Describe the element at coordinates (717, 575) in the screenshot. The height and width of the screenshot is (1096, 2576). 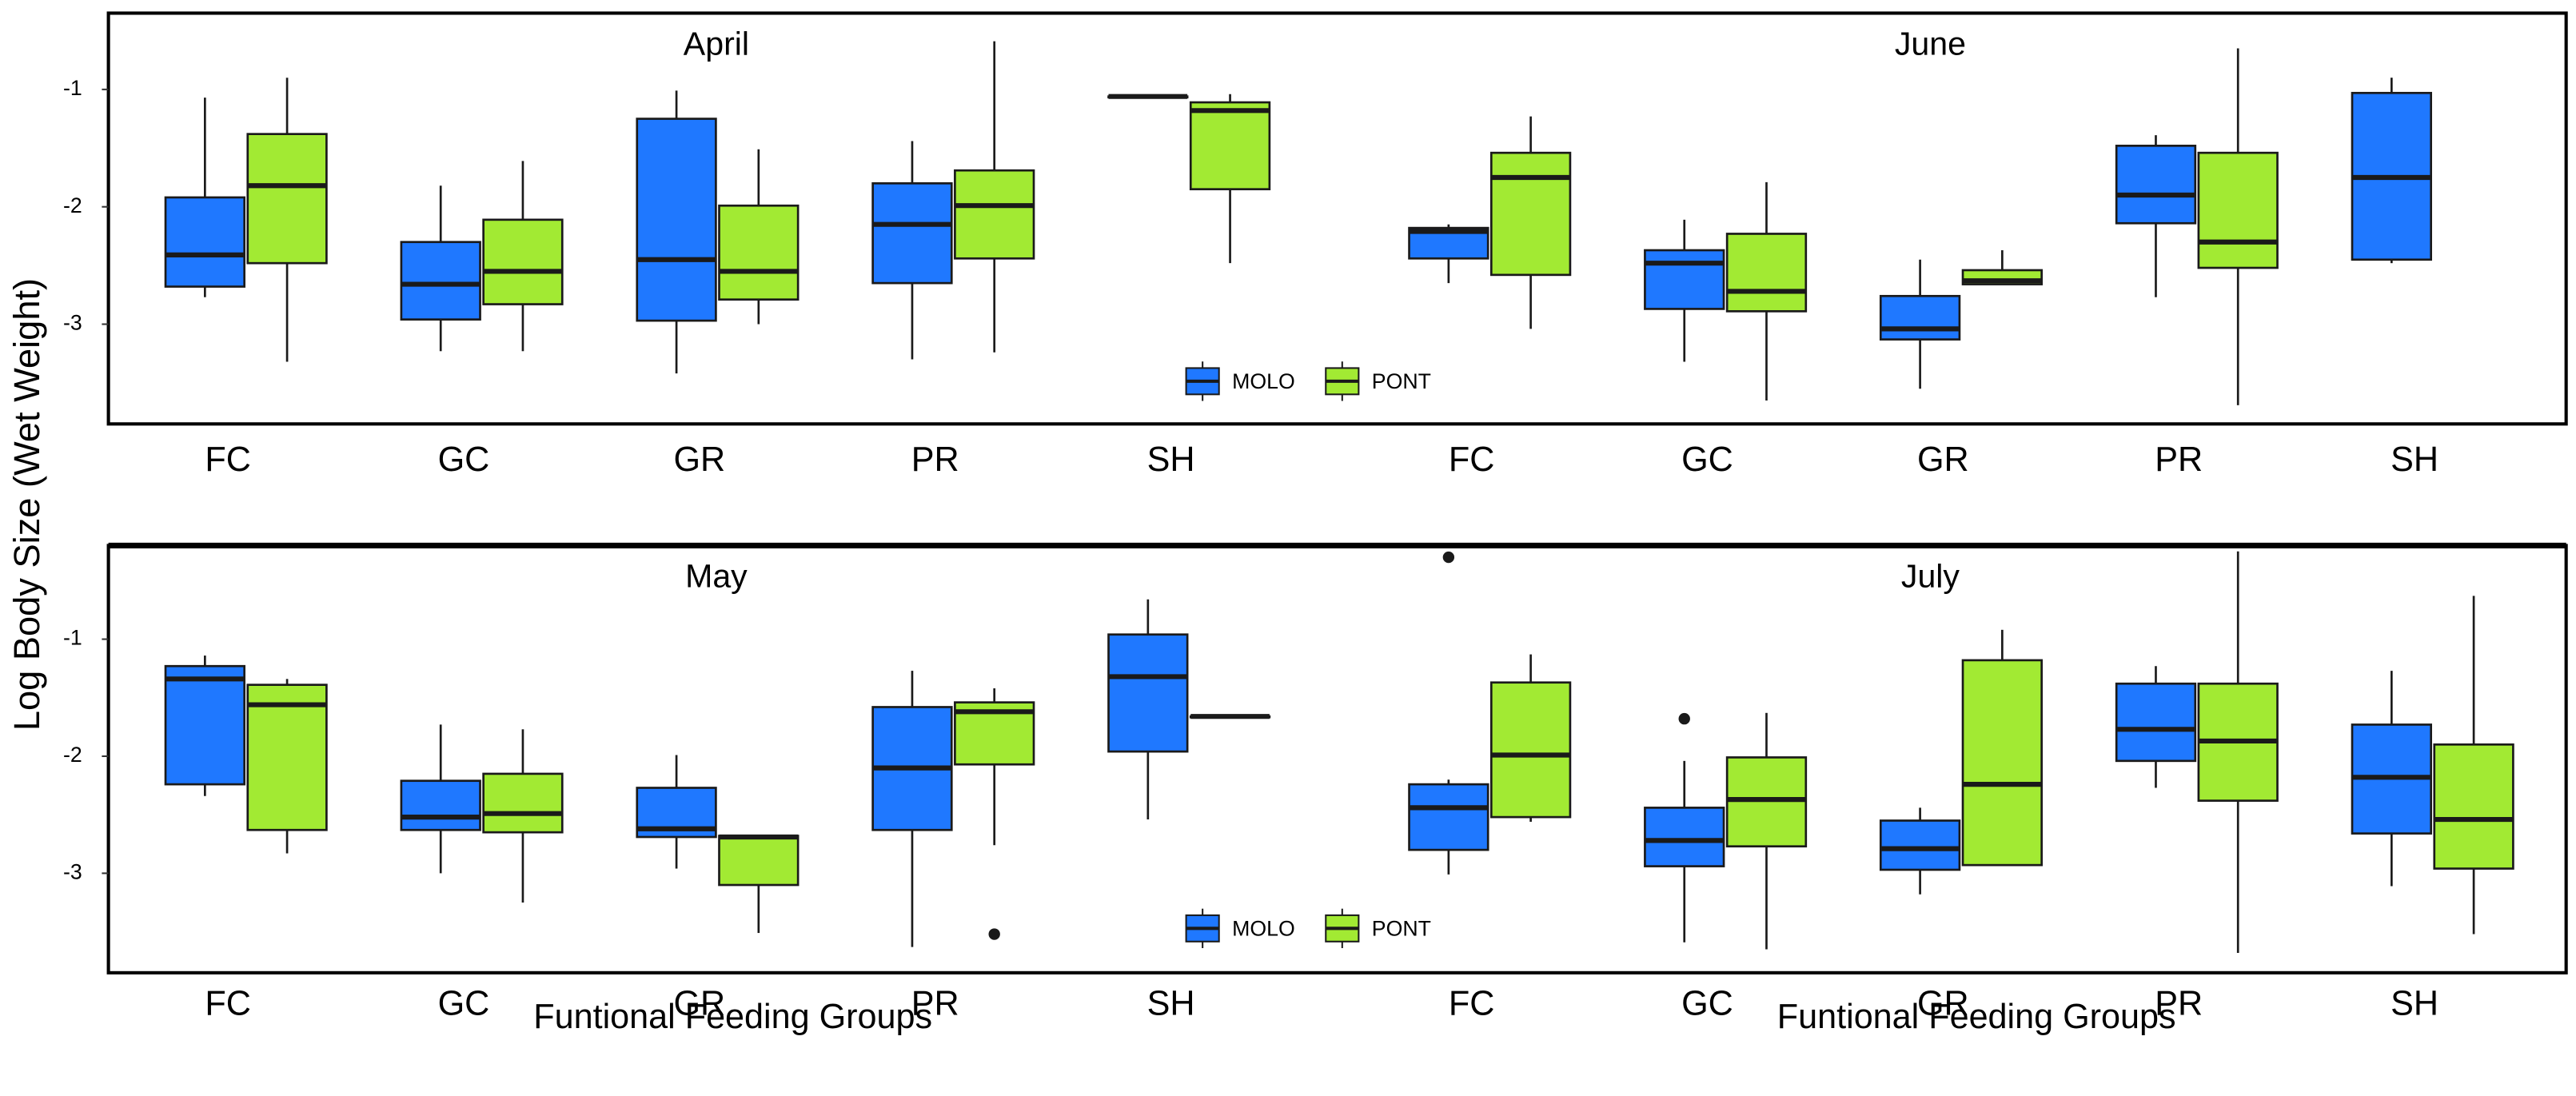
I see `panel-title: May` at that location.